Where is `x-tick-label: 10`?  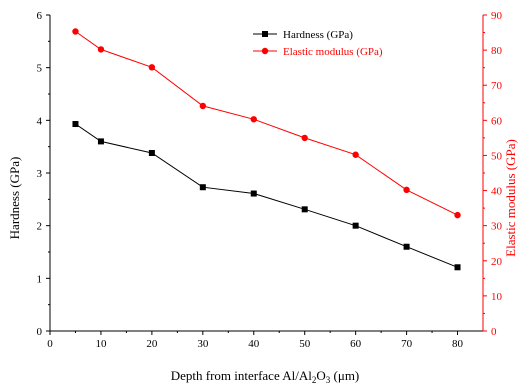
x-tick-label: 10 is located at coordinates (101, 344).